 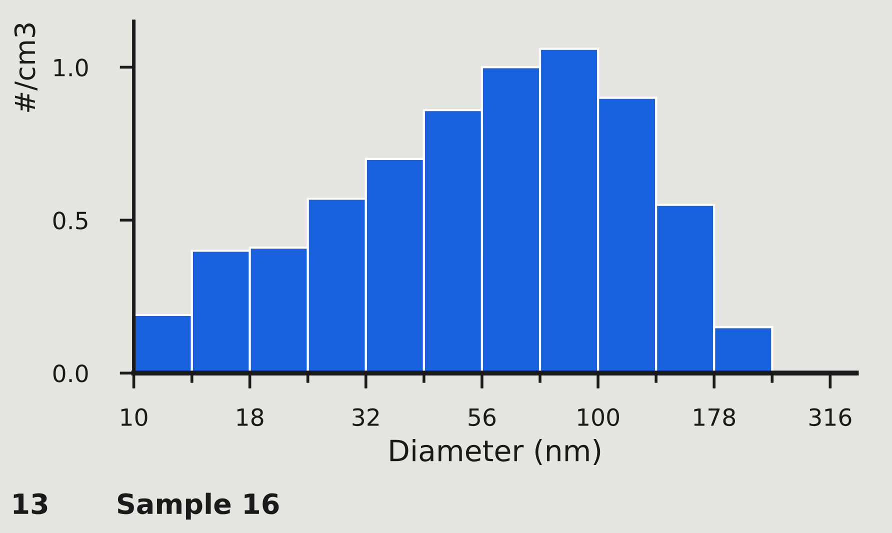 I want to click on text: 13, so click(x=31, y=503).